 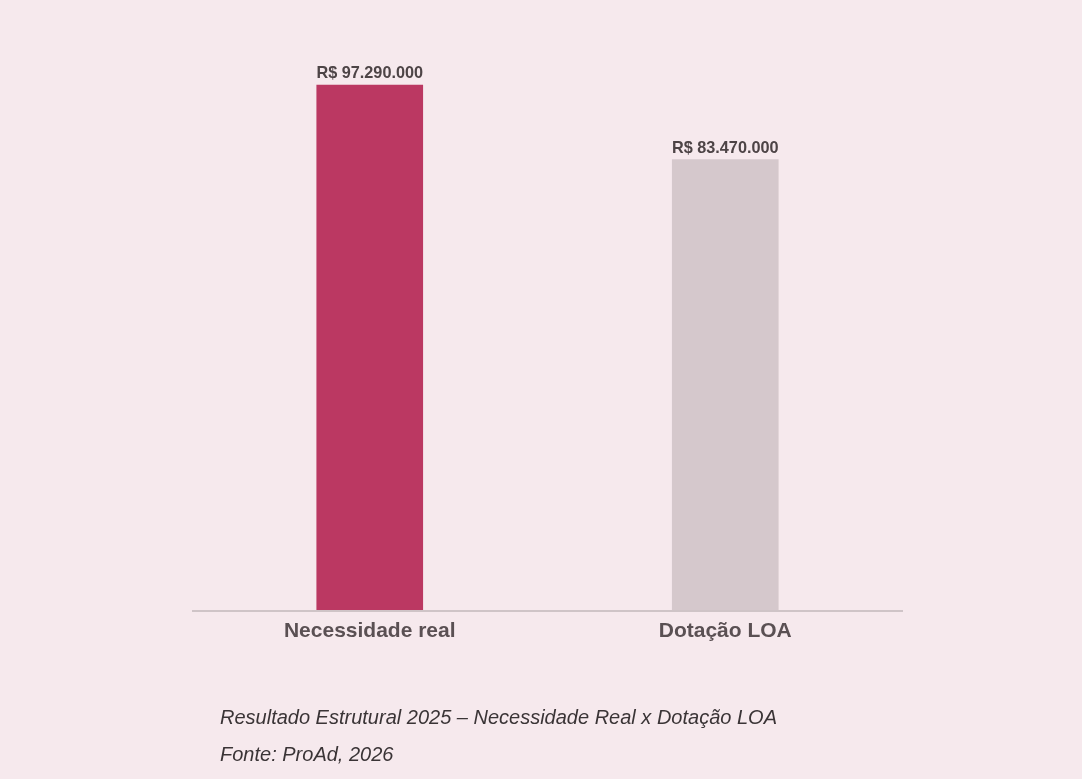 What do you see at coordinates (370, 72) in the screenshot?
I see `data-label: R$ 97.290.000` at bounding box center [370, 72].